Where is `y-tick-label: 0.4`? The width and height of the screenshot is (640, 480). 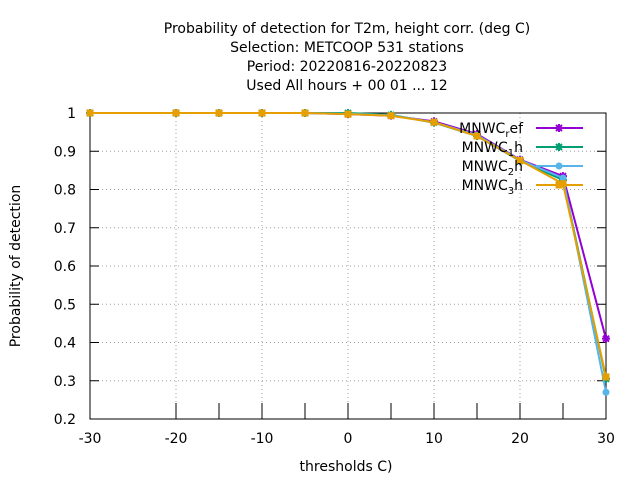
y-tick-label: 0.4 is located at coordinates (65, 344).